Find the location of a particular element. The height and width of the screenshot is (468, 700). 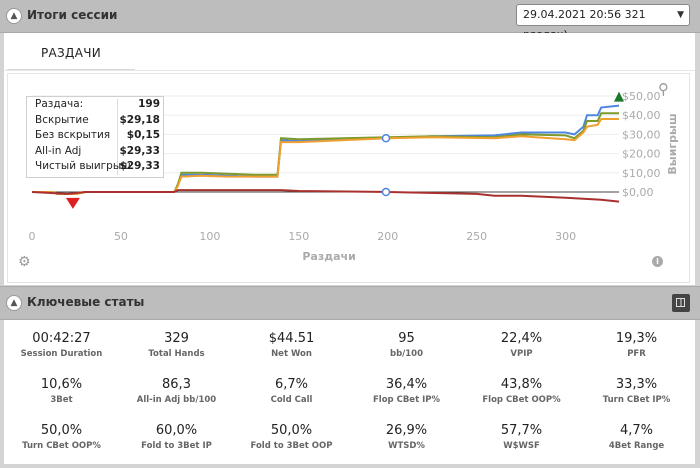

stat-label: VPIP is located at coordinates (521, 354).